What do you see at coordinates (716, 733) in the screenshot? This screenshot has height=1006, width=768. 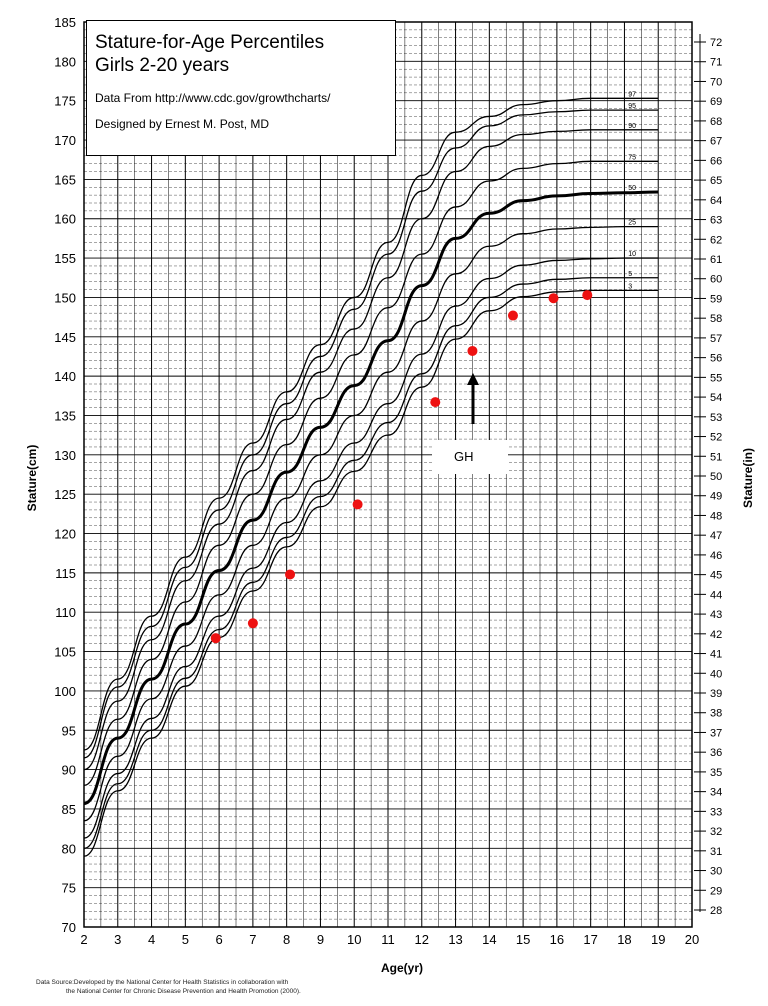 I see `y-right-tick-label: 37` at bounding box center [716, 733].